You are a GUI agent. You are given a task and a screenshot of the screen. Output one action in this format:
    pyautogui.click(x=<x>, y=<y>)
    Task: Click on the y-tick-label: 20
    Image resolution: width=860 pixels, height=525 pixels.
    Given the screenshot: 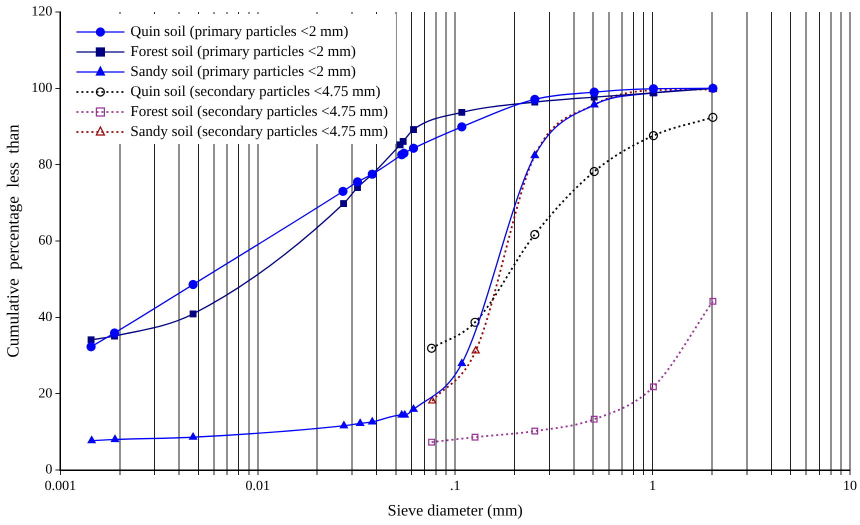 What is the action you would take?
    pyautogui.click(x=45, y=394)
    